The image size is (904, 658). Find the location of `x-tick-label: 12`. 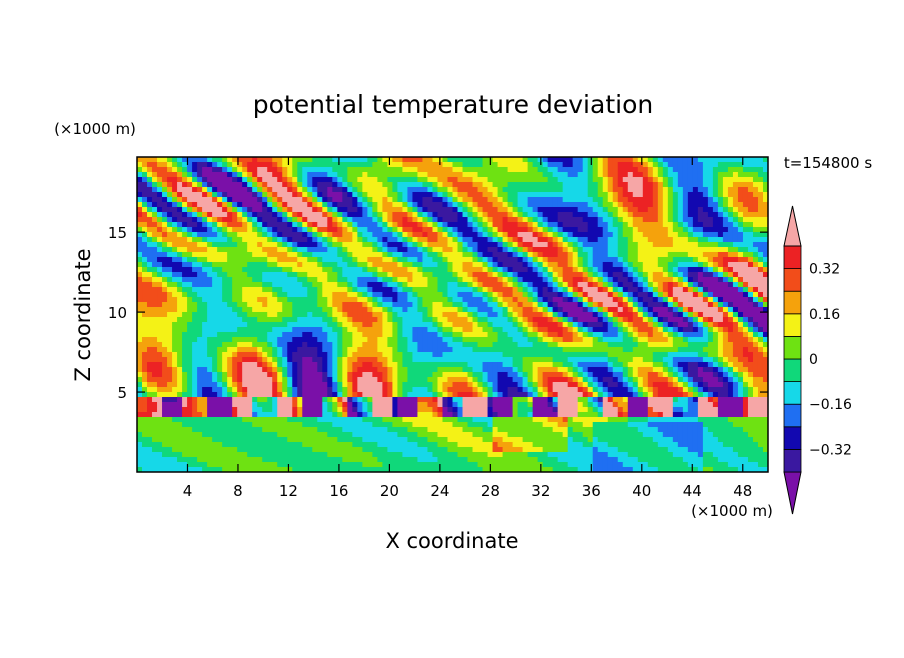

x-tick-label: 12 is located at coordinates (288, 491).